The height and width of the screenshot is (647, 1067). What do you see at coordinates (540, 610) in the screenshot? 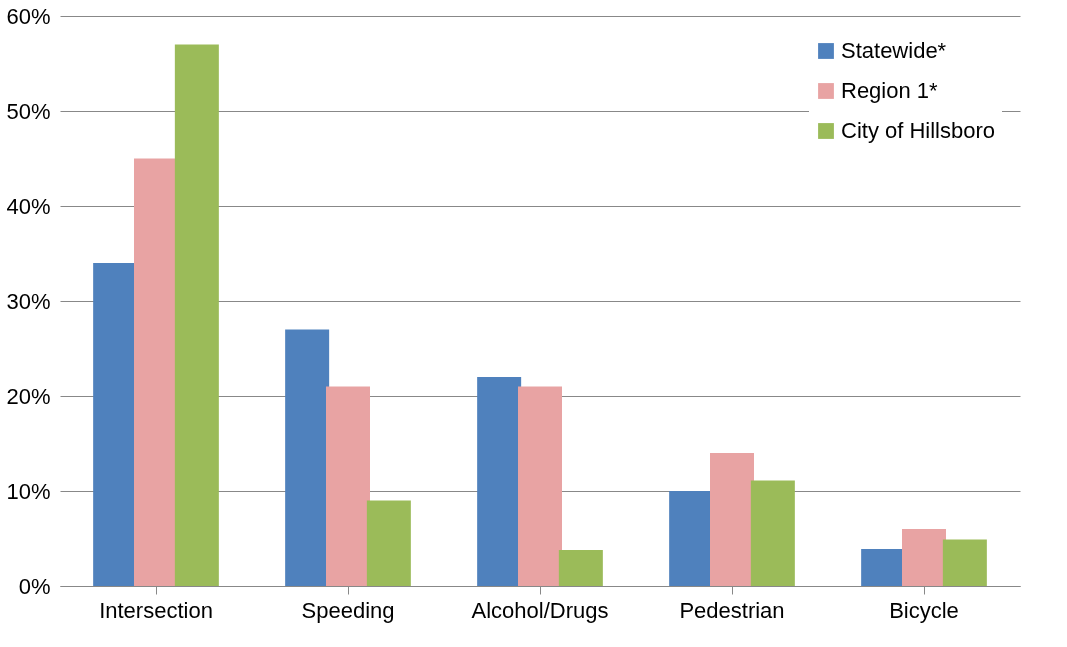
I see `x-tick-label: Alcohol/Drugs` at bounding box center [540, 610].